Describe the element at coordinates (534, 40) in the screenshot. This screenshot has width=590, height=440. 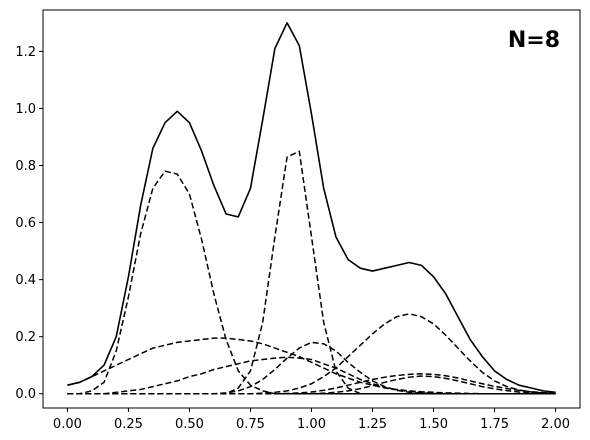
I see `annotation-label: N=8` at that location.